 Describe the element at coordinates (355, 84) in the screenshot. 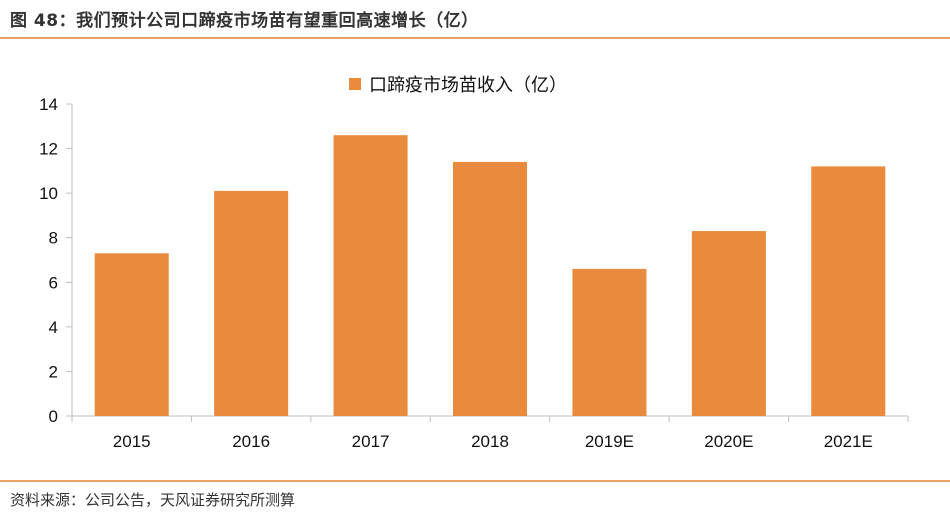

I see `legend-swatch` at that location.